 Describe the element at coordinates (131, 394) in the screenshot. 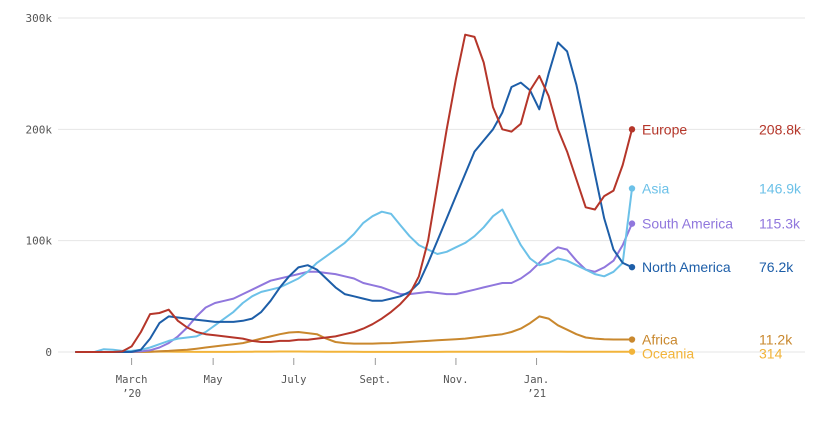

I see `x-tick-sublabel: ’20` at that location.